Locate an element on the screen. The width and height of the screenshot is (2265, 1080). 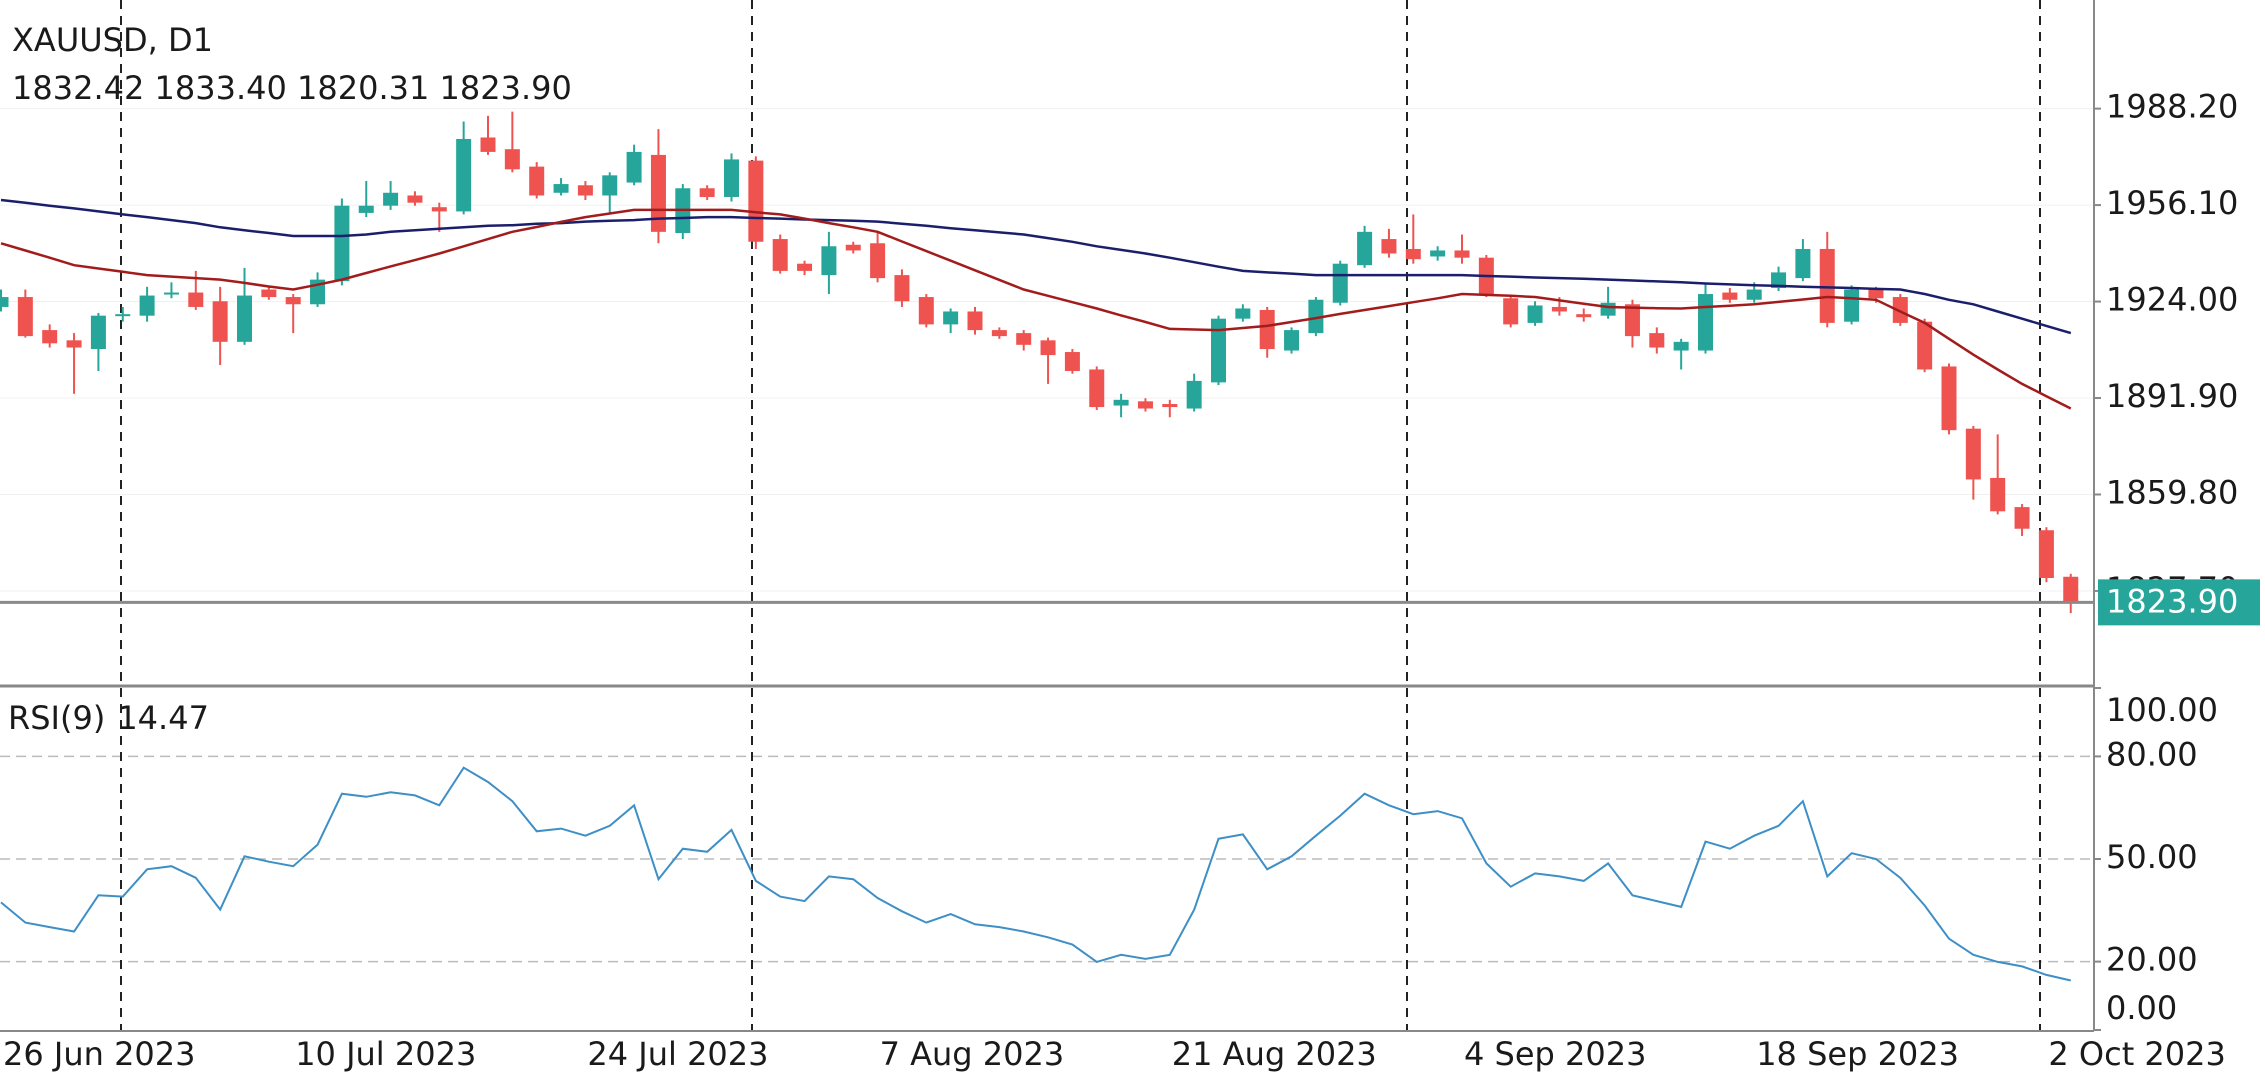
y-tick-label: 1924.00 is located at coordinates (2172, 300).